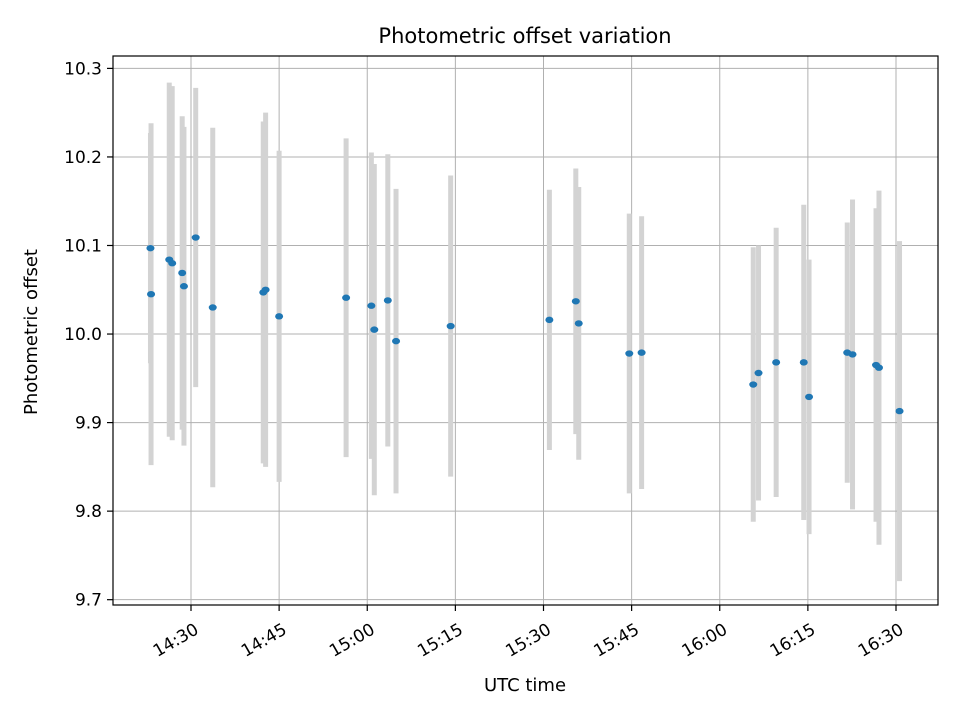  What do you see at coordinates (524, 36) in the screenshot?
I see `chart-title: Photometric offset variation` at bounding box center [524, 36].